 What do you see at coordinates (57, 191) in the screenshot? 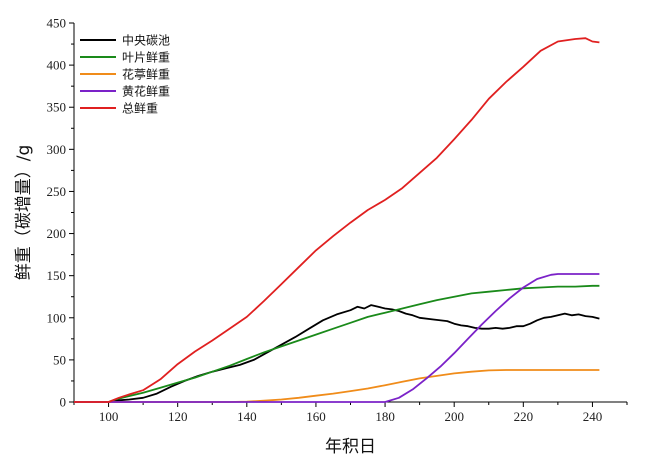
I see `y-tick-label: 250` at bounding box center [57, 191].